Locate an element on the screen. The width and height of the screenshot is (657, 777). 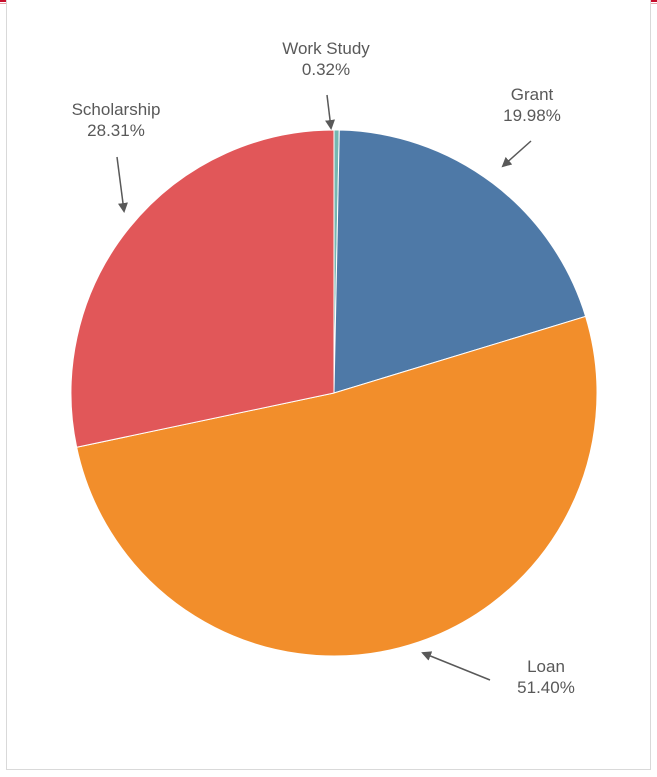
slice-label-scholarship: Scholarship is located at coordinates (116, 109).